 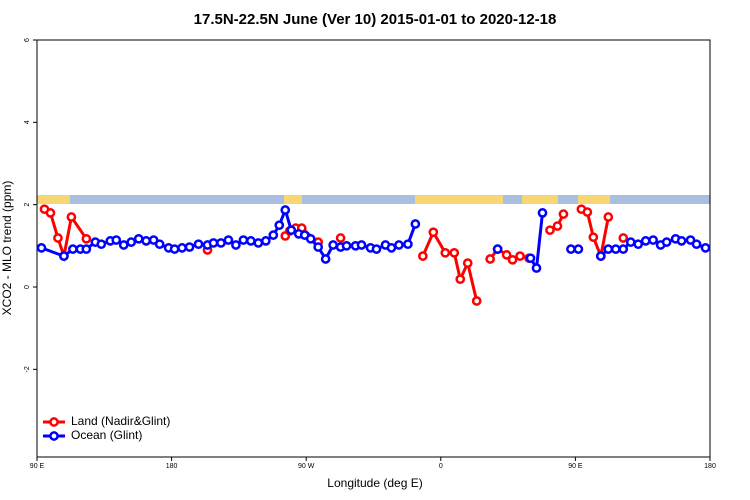 I want to click on legend-label: Ocean (Glint), so click(x=106, y=435).